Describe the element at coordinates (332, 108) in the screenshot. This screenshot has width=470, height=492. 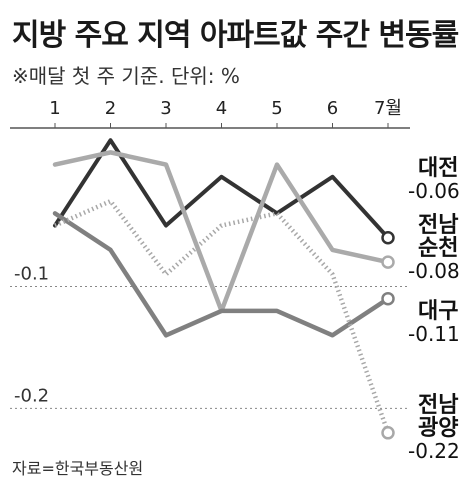
I see `x-tick-label: 6` at that location.